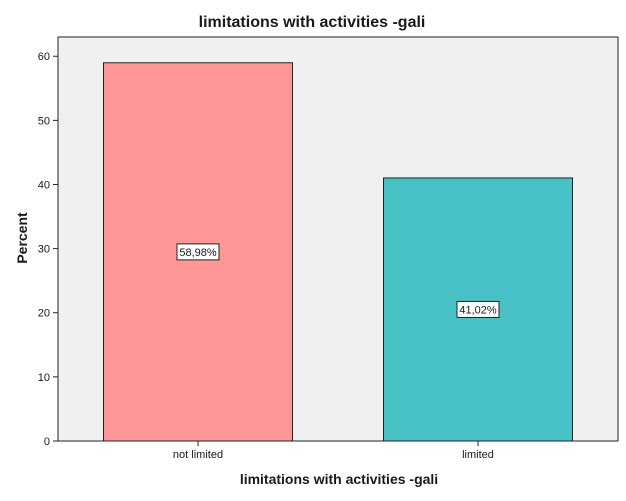  Describe the element at coordinates (478, 455) in the screenshot. I see `x-tick-label: limited` at that location.